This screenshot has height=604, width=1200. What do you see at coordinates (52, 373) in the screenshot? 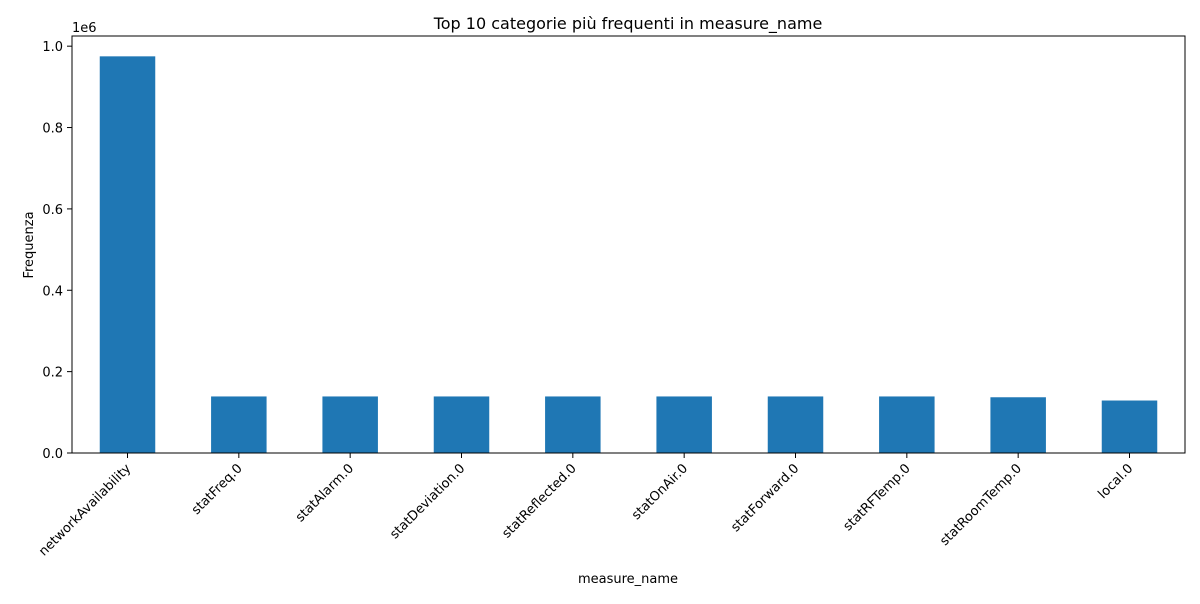
I see `y-tick-label: 0.2` at bounding box center [52, 373].